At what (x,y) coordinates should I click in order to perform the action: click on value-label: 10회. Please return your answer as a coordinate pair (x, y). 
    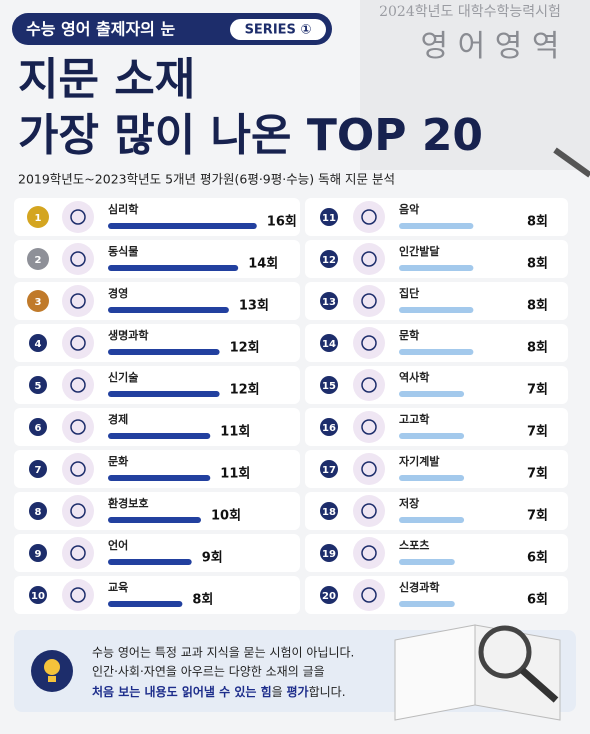
    Looking at the image, I should click on (226, 516).